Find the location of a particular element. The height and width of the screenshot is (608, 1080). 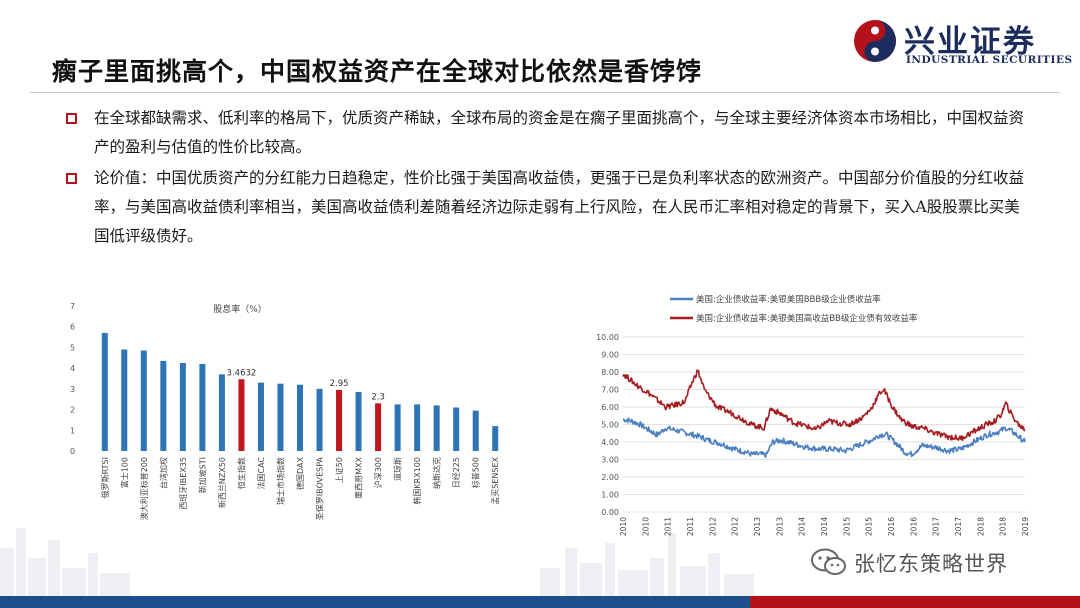

wechat-icon is located at coordinates (828, 561).